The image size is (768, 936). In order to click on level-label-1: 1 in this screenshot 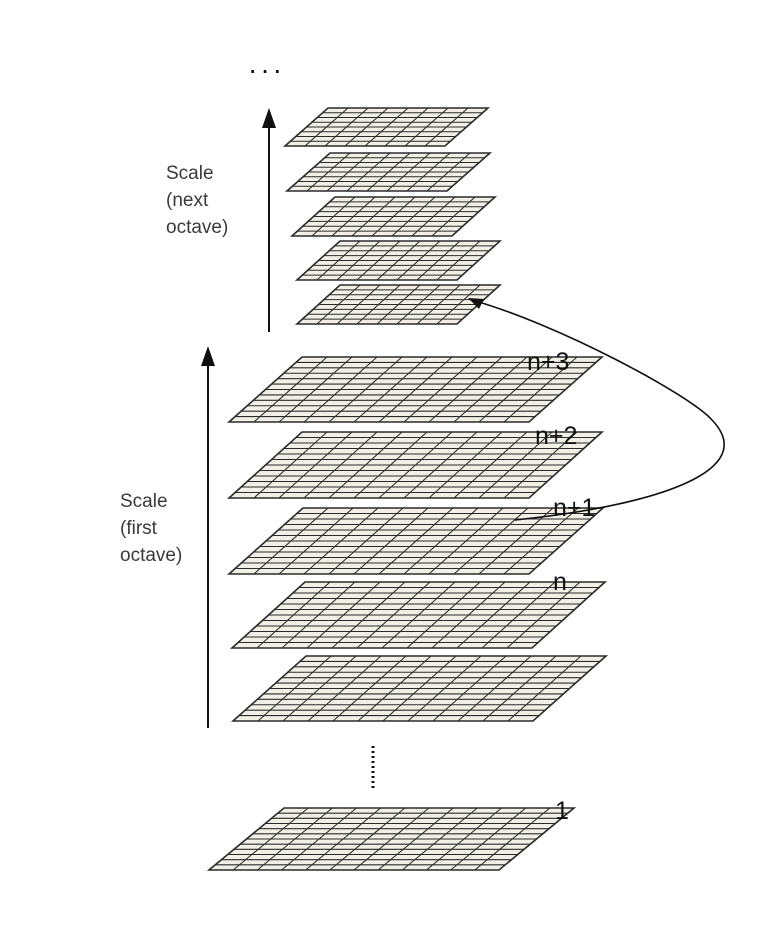, I will do `click(562, 811)`.